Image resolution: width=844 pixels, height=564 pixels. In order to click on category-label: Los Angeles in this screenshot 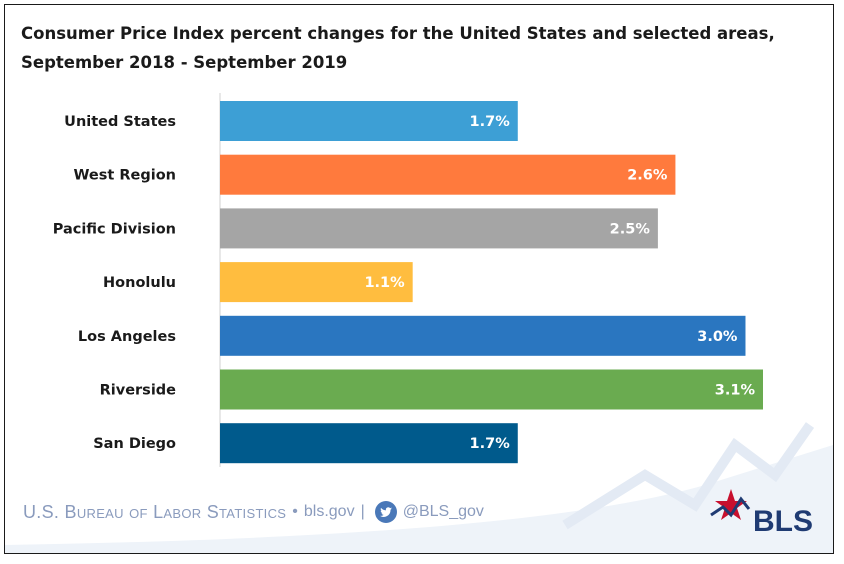, I will do `click(127, 337)`.